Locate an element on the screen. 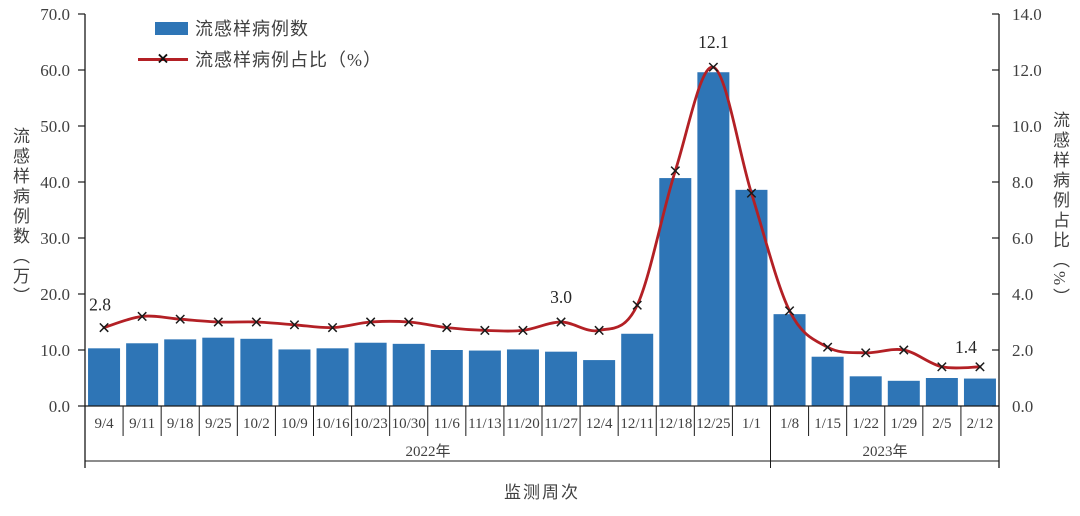 This screenshot has width=1080, height=516. x-axis-category-label: 11/27 is located at coordinates (561, 424).